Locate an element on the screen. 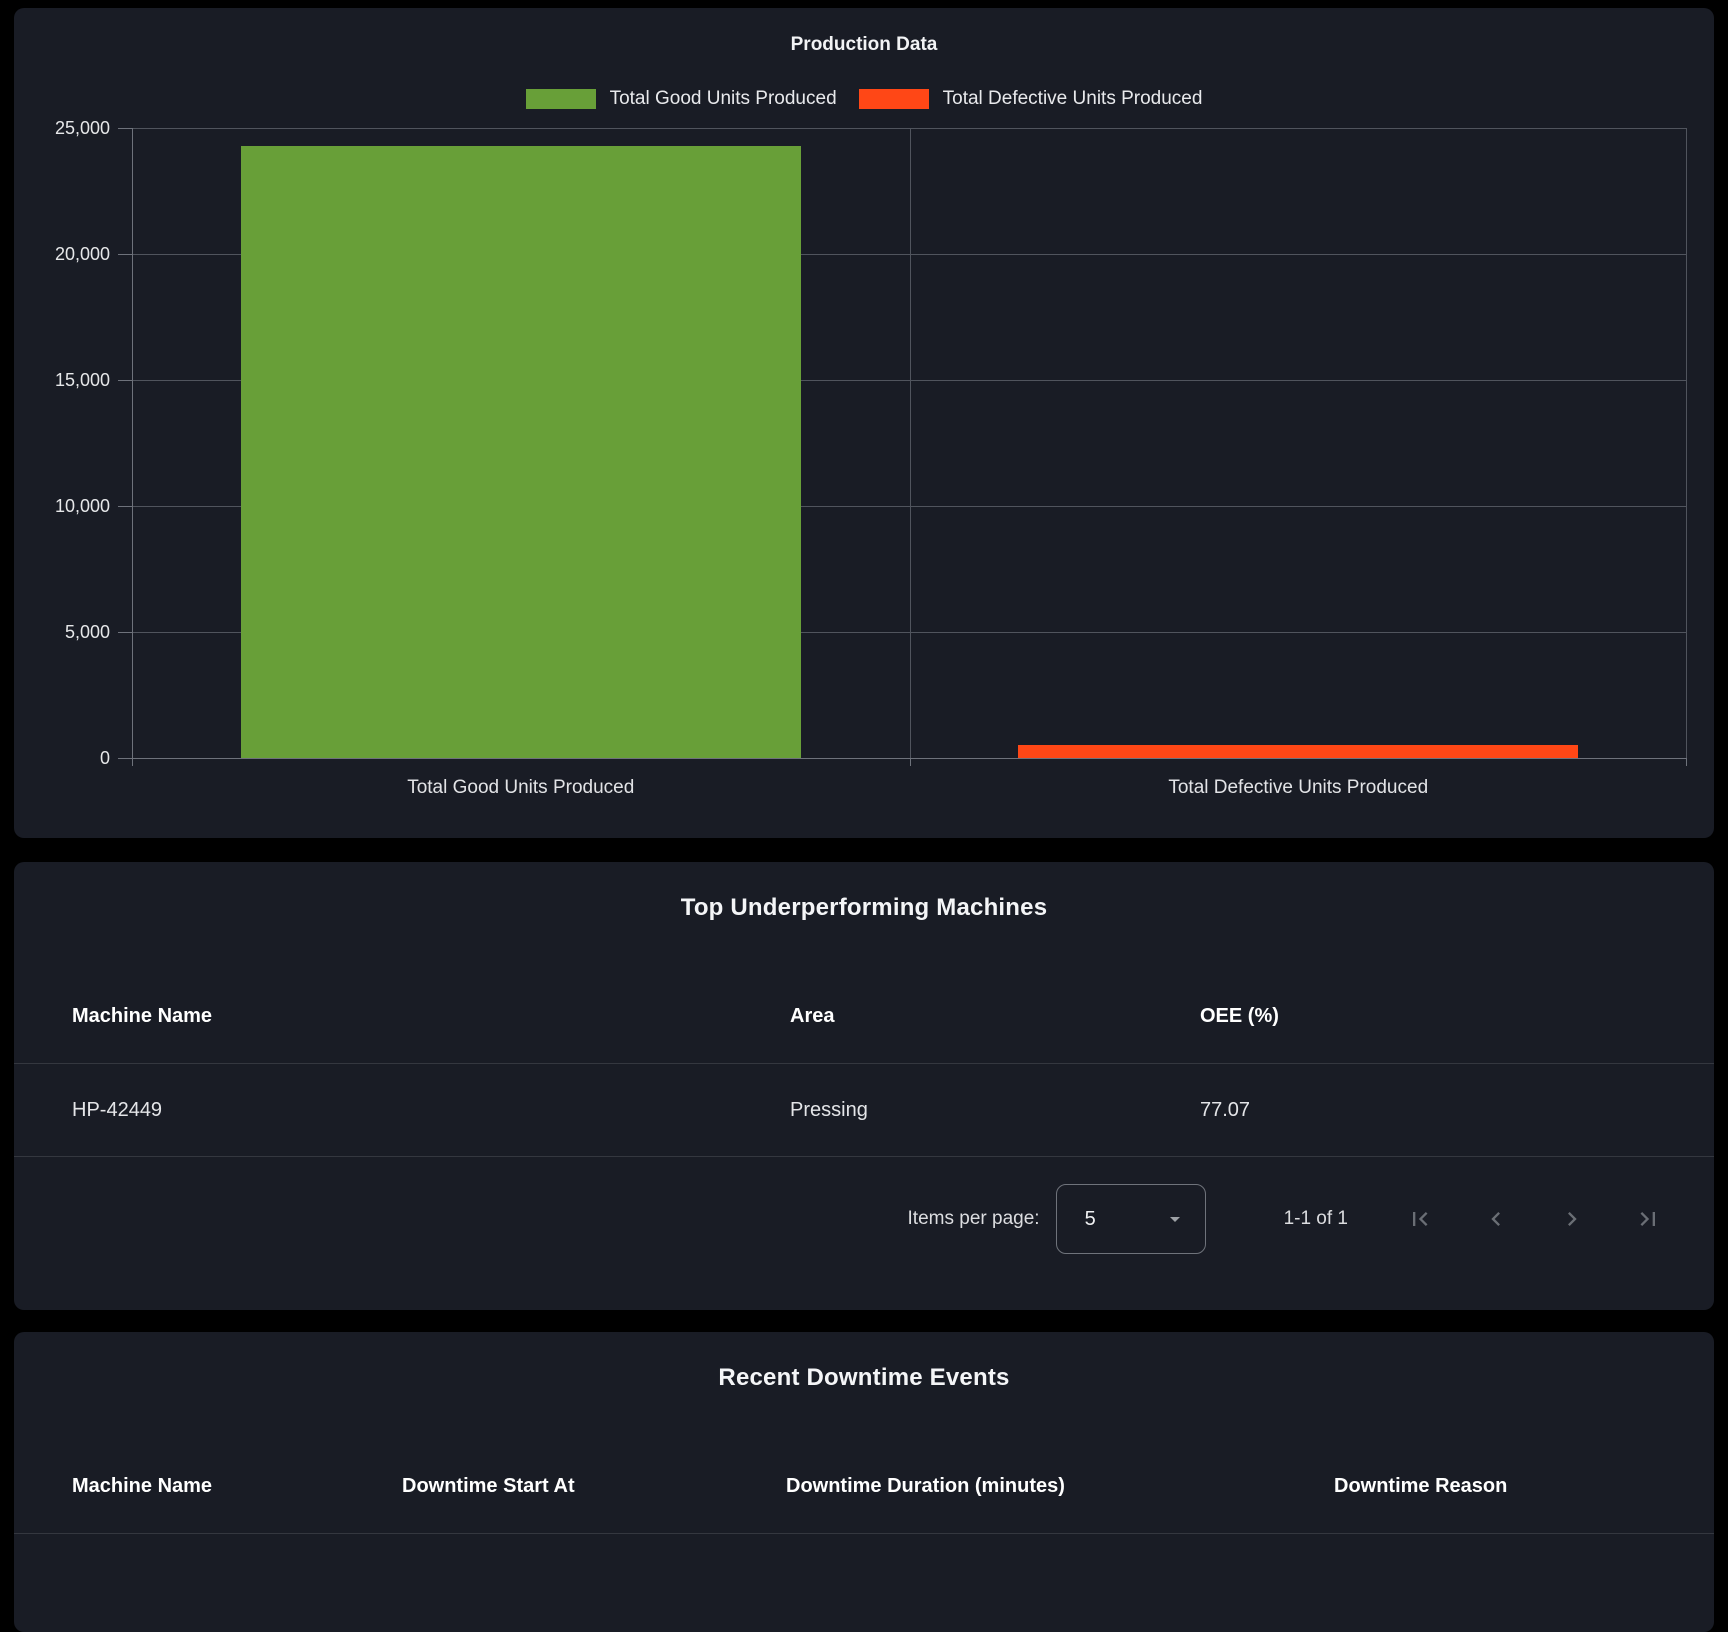 This screenshot has width=1728, height=1632. legend-item-total-good-units-produced: Total Good Units Produced is located at coordinates (681, 99).